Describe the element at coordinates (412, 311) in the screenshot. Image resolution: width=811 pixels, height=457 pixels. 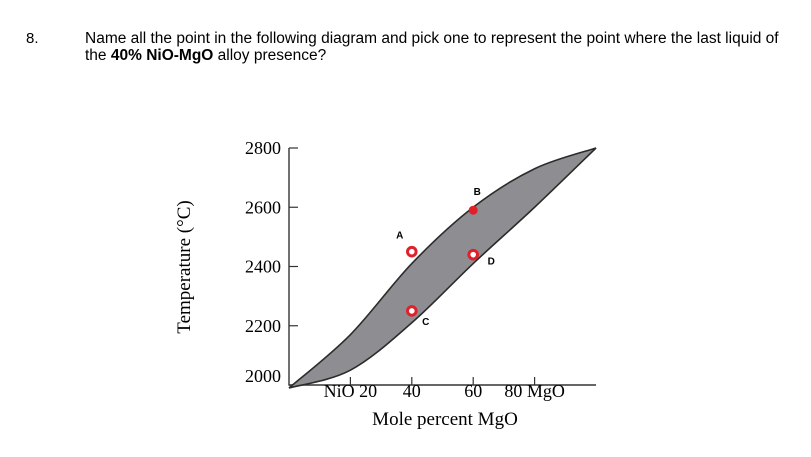
I see `point-marker-c` at that location.